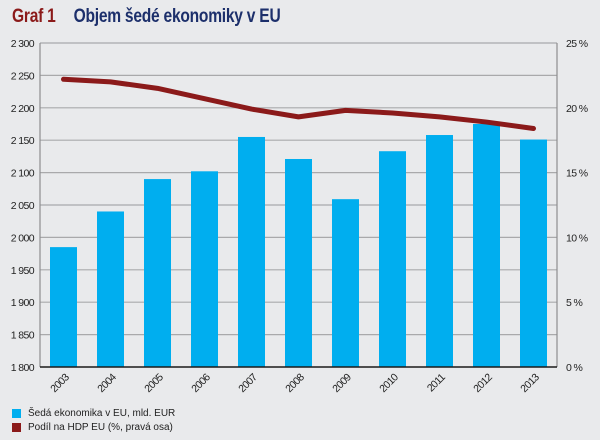  Describe the element at coordinates (23, 303) in the screenshot. I see `y-left-tick-label: 1 900` at that location.